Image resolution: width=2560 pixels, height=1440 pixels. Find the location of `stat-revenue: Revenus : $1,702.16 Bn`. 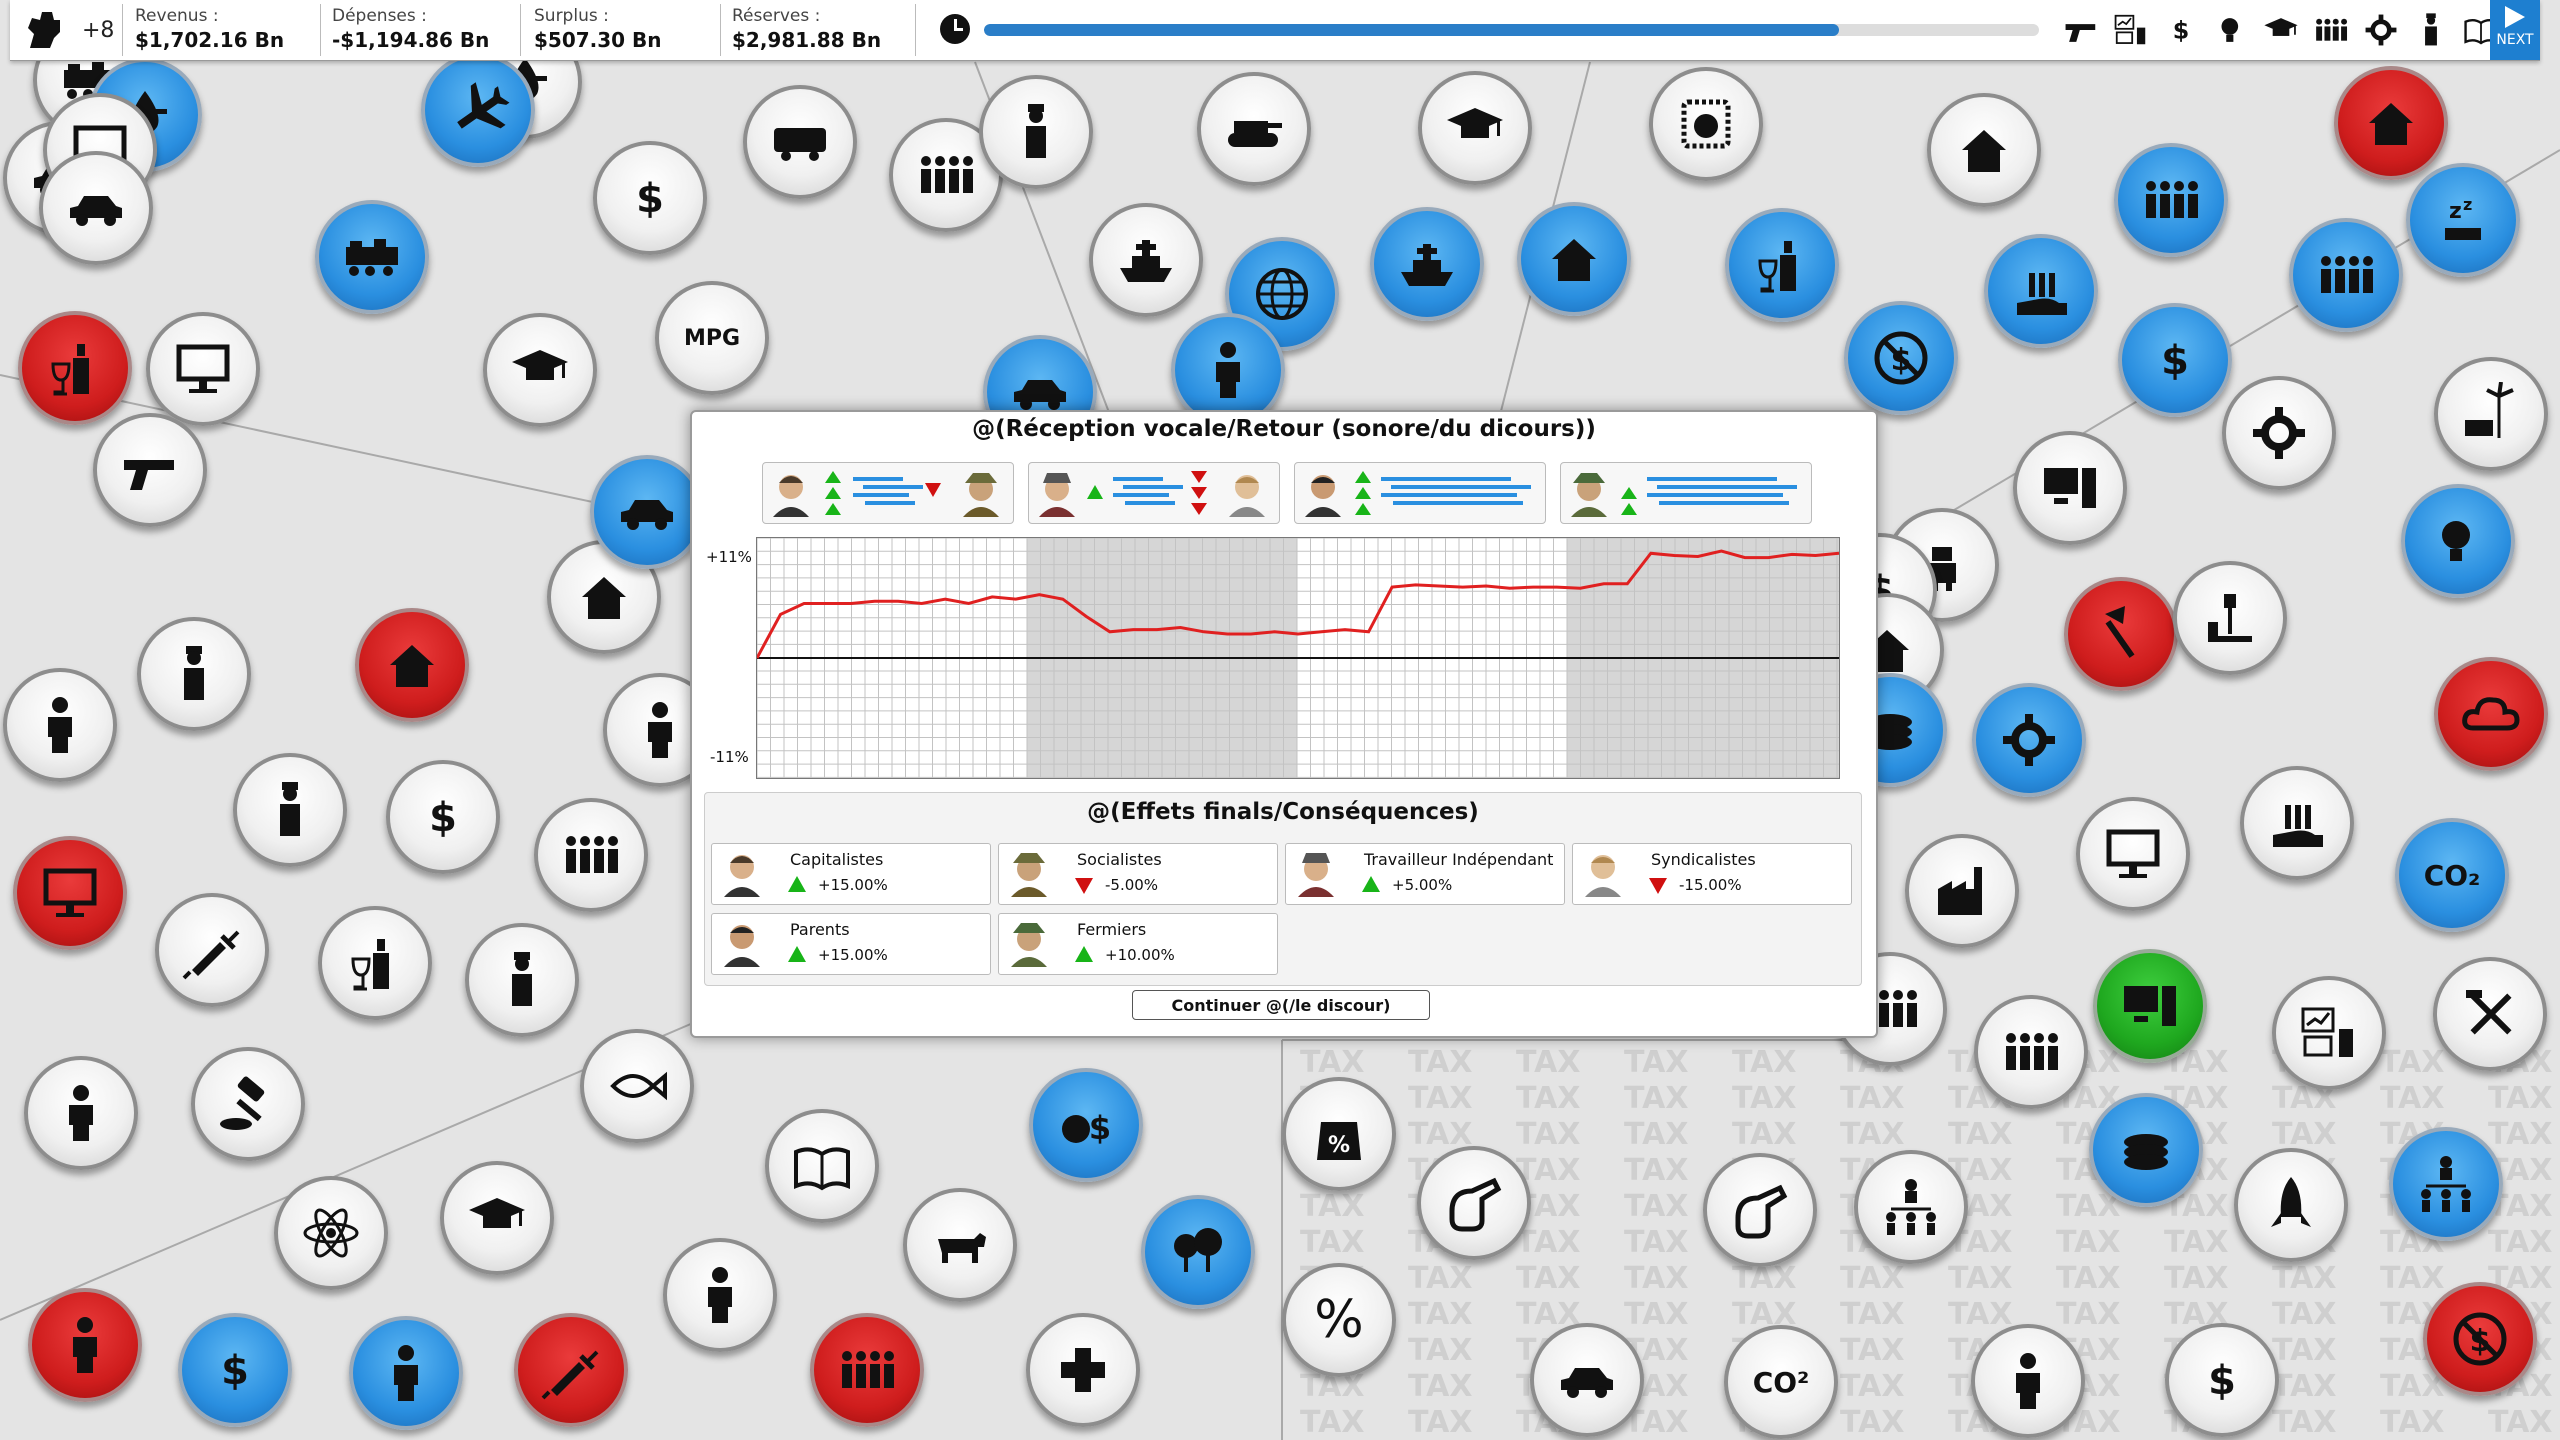

stat-revenue: Revenus : $1,702.16 Bn is located at coordinates (209, 29).